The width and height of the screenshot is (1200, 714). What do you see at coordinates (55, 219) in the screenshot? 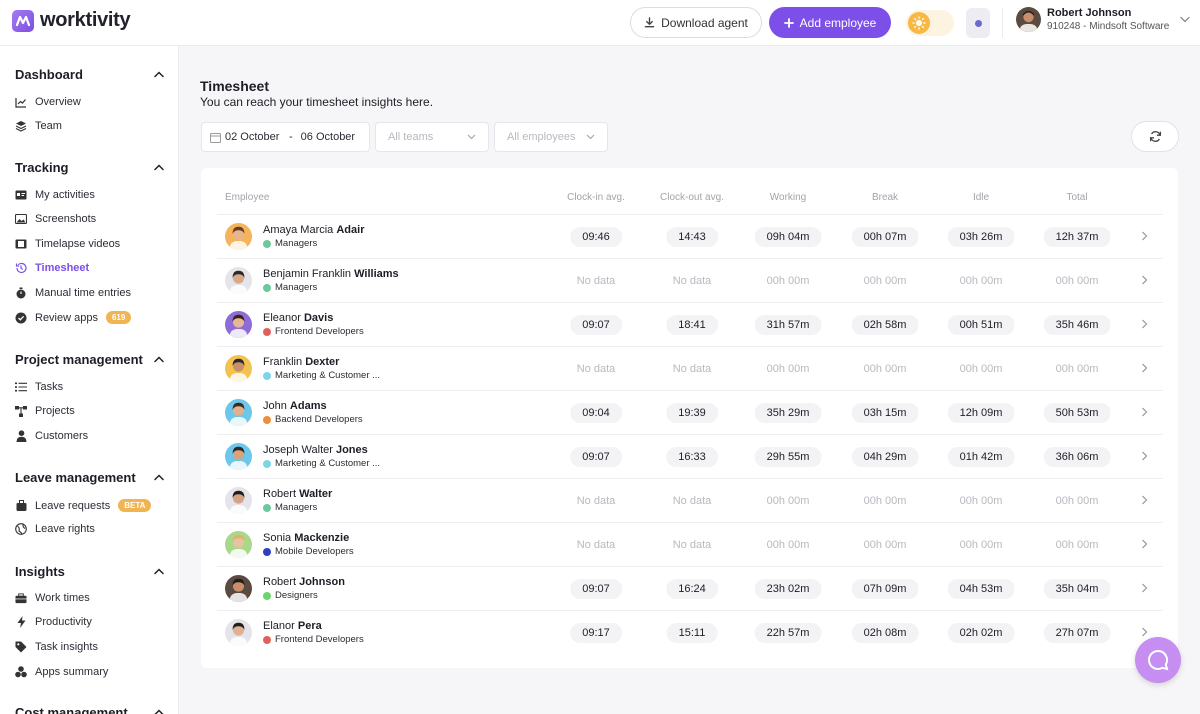
I see `sidebar-item-screenshots: Screenshots` at bounding box center [55, 219].